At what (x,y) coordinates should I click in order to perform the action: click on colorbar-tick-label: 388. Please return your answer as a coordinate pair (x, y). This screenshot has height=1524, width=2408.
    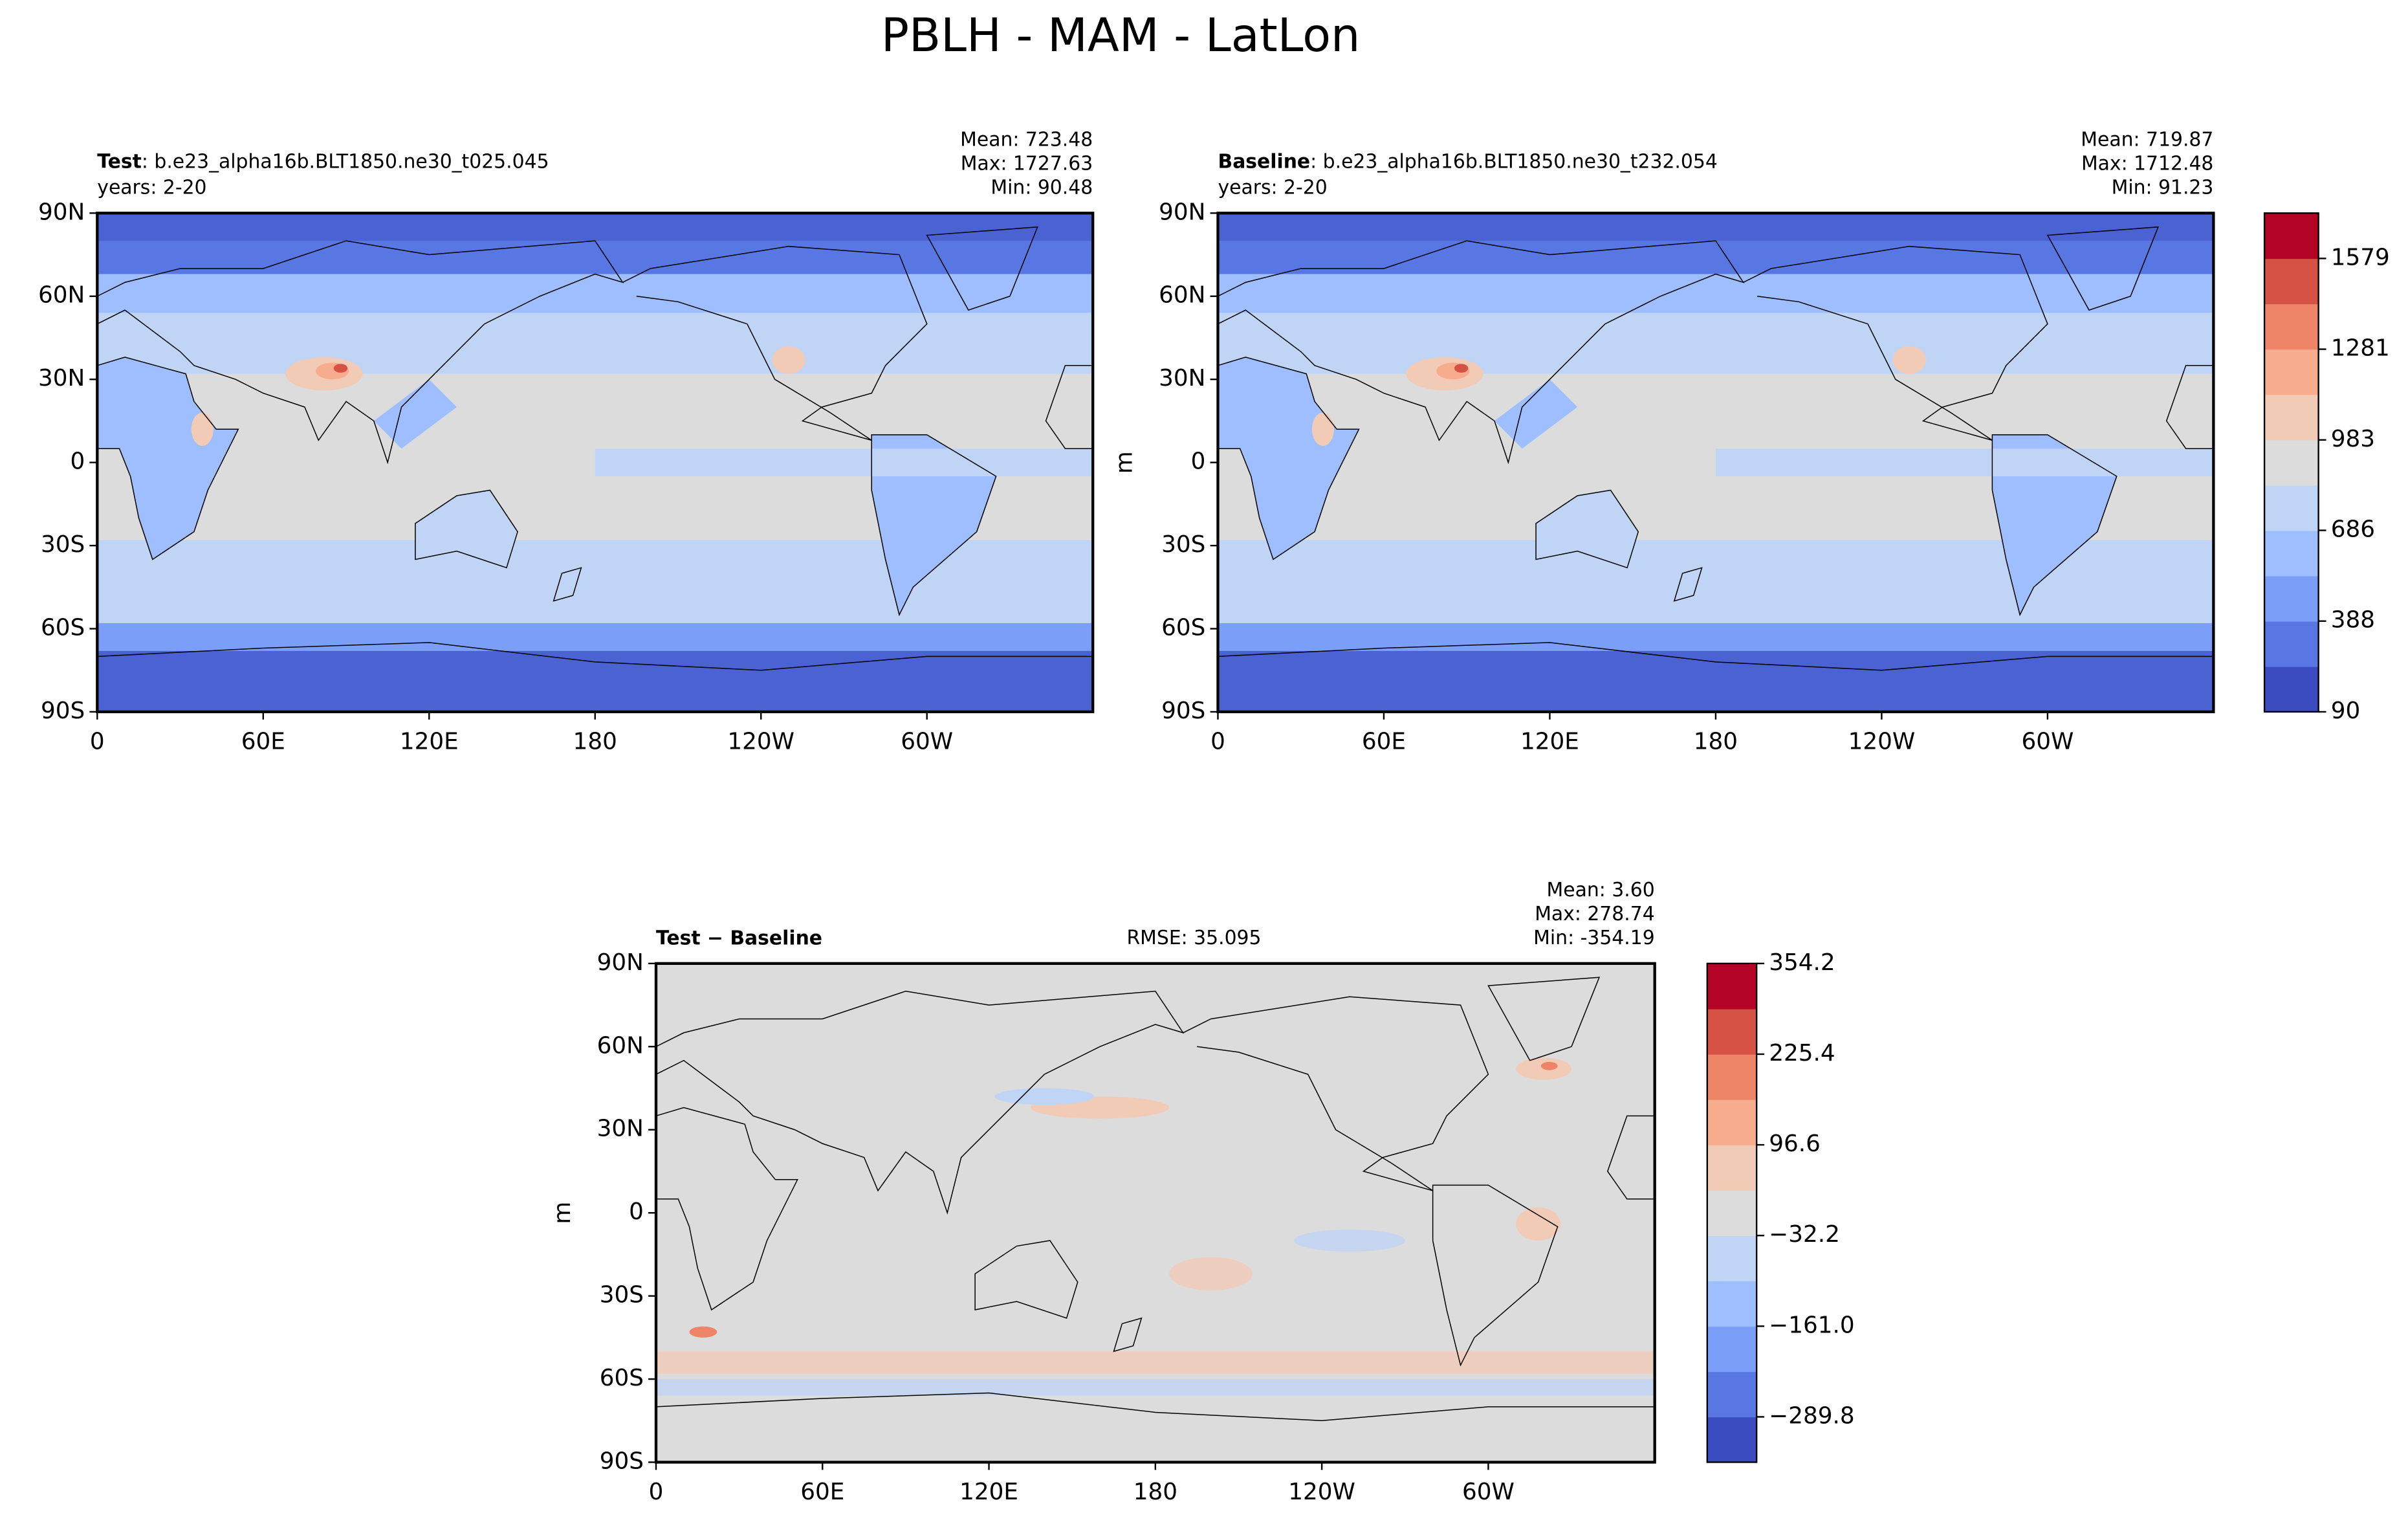
    Looking at the image, I should click on (2353, 620).